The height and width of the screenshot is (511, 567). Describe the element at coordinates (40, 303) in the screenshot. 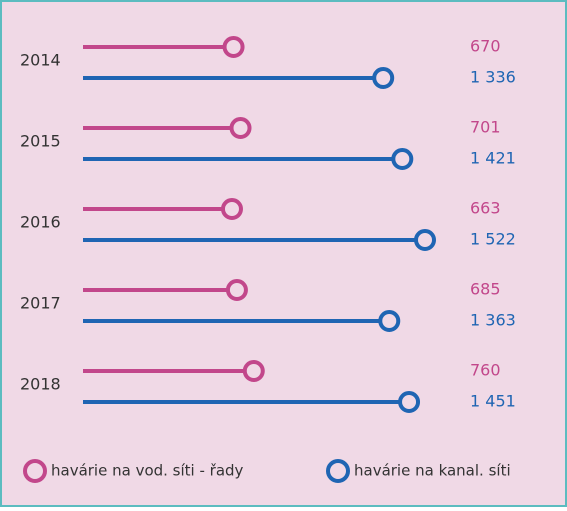

I see `category-label: 2017` at that location.